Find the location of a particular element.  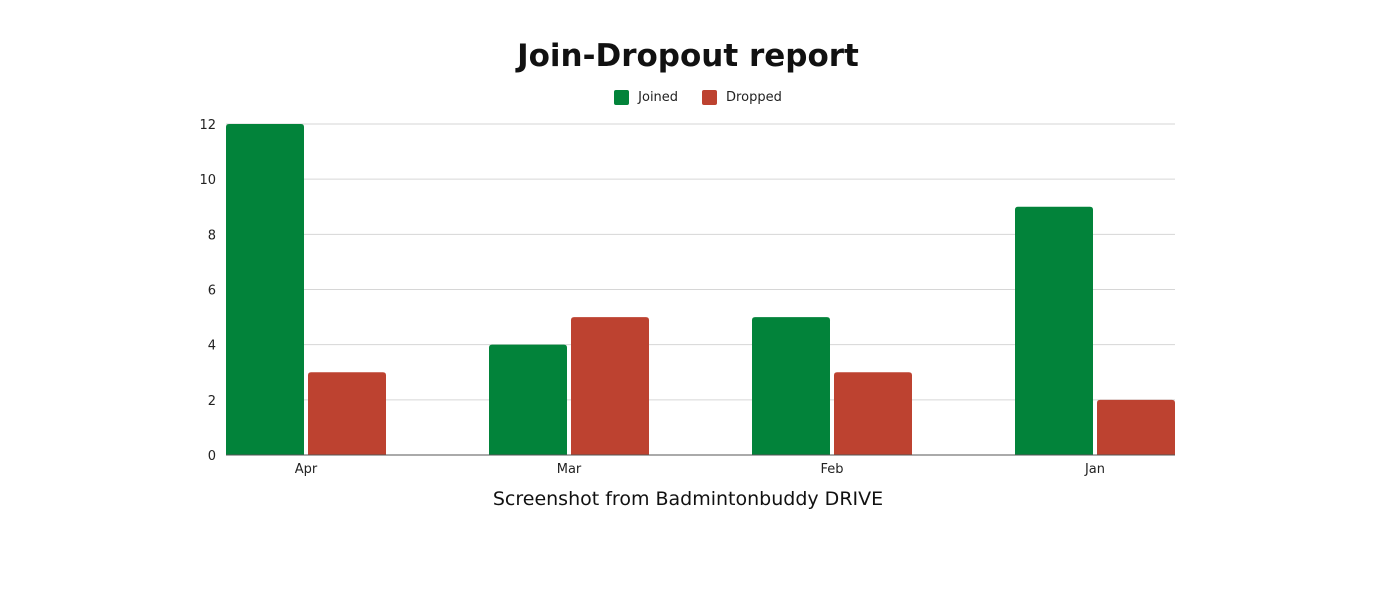

x-tick-label-feb: Feb is located at coordinates (831, 469).